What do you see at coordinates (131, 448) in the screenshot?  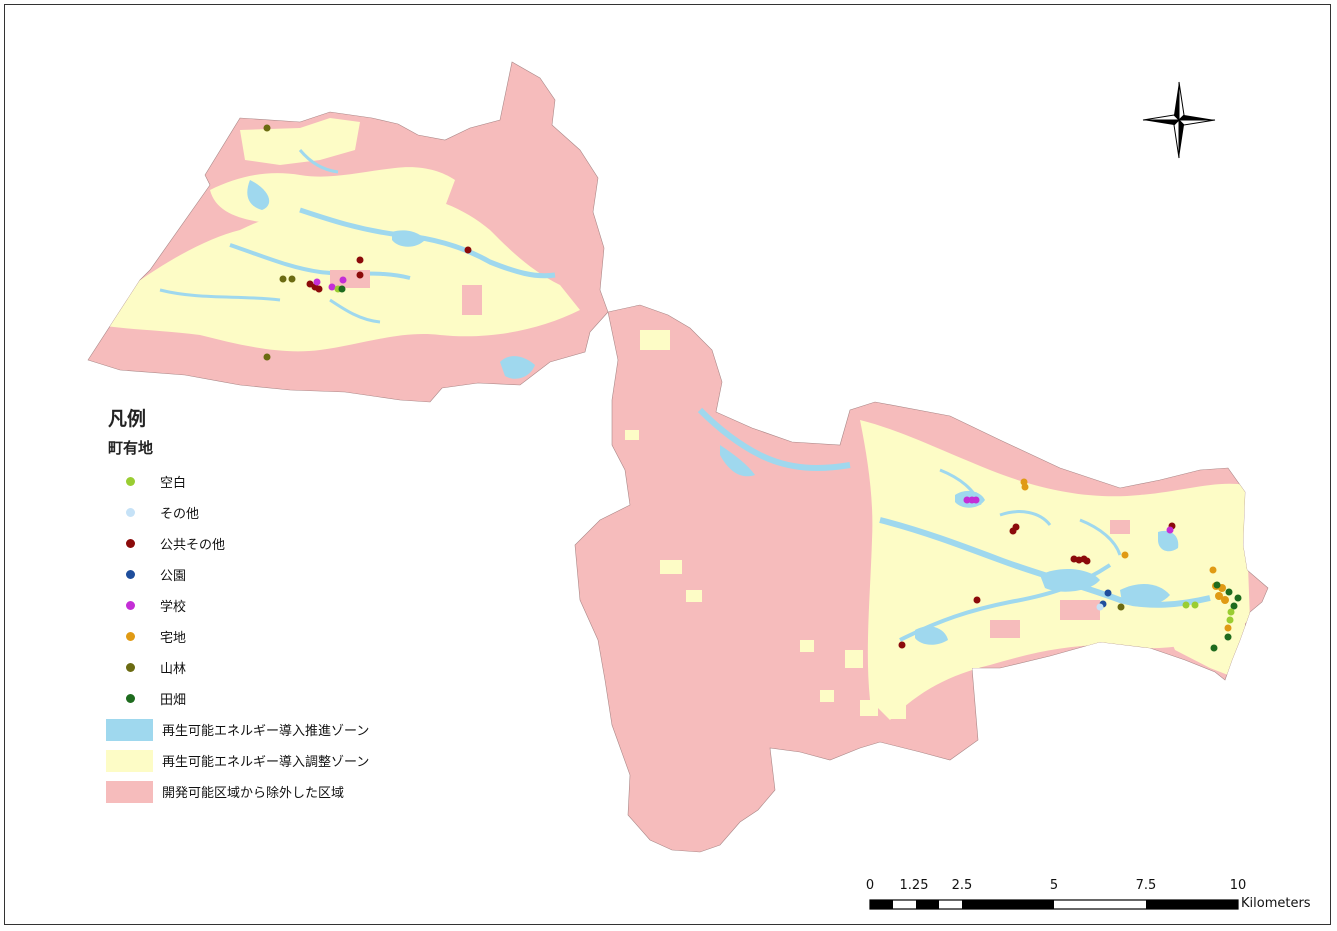 I see `legend-subtitle: 町有地` at bounding box center [131, 448].